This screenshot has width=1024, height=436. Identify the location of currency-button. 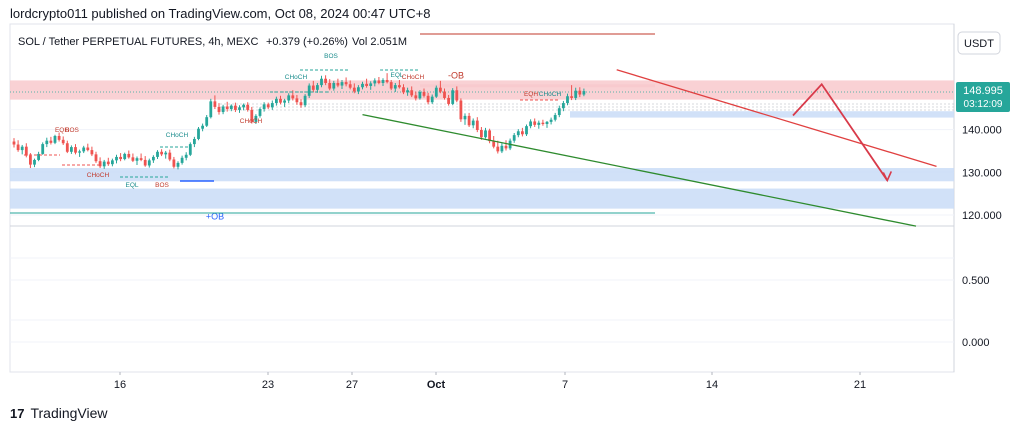
(979, 43).